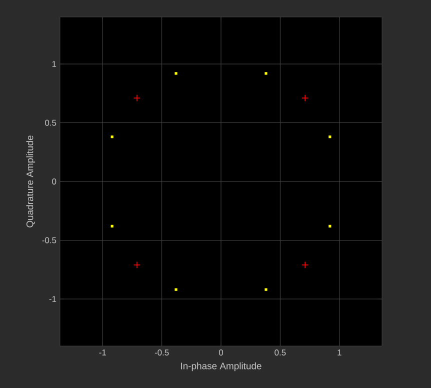 This screenshot has height=388, width=431. I want to click on x-tick-label: 0, so click(221, 353).